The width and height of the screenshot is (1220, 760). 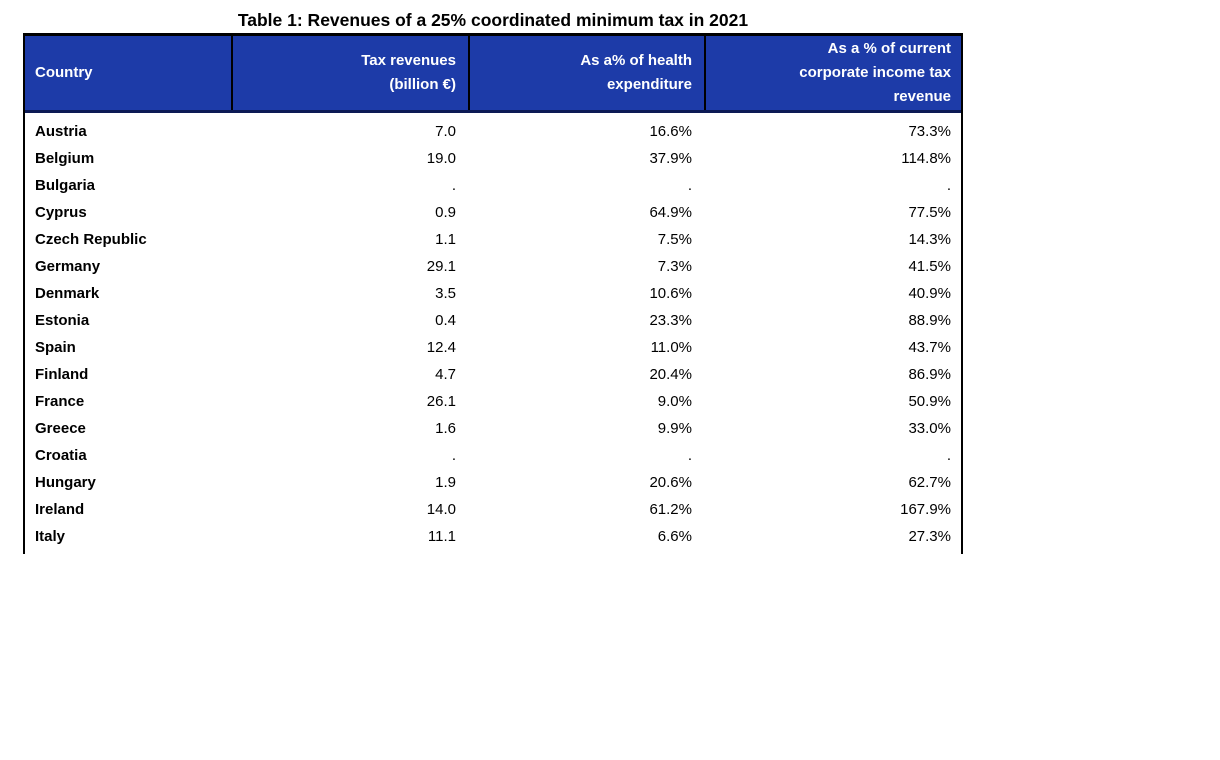 I want to click on table-row: Ireland 14.0 61.2% 167.9%, so click(x=493, y=509).